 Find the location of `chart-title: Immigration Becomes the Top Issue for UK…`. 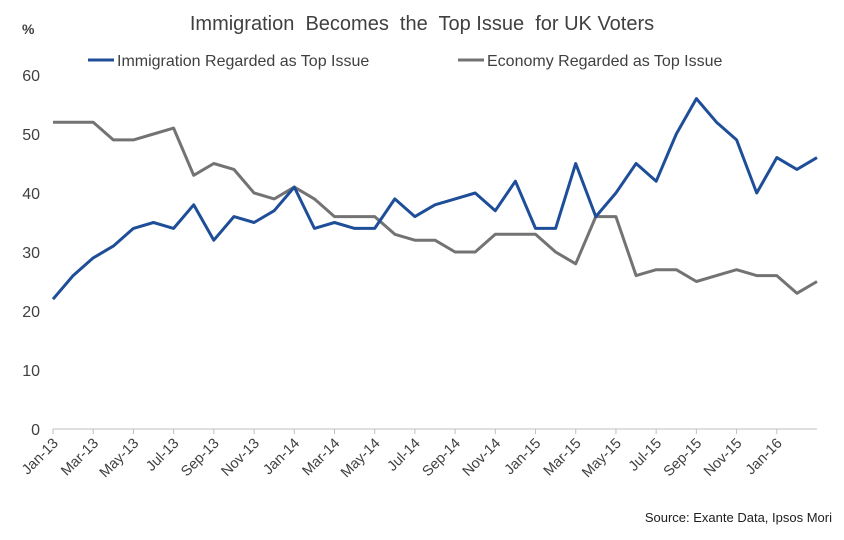

chart-title: Immigration Becomes the Top Issue for UK… is located at coordinates (422, 24).